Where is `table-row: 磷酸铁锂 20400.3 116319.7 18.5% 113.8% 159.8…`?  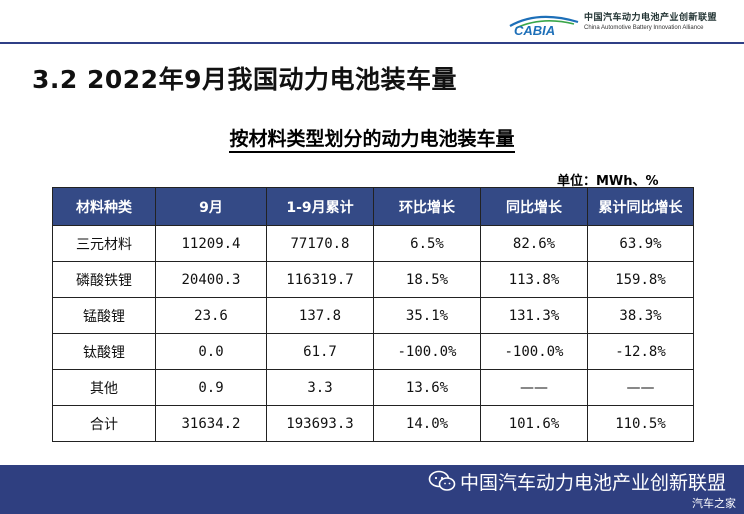
table-row: 磷酸铁锂 20400.3 116319.7 18.5% 113.8% 159.8… is located at coordinates (373, 279).